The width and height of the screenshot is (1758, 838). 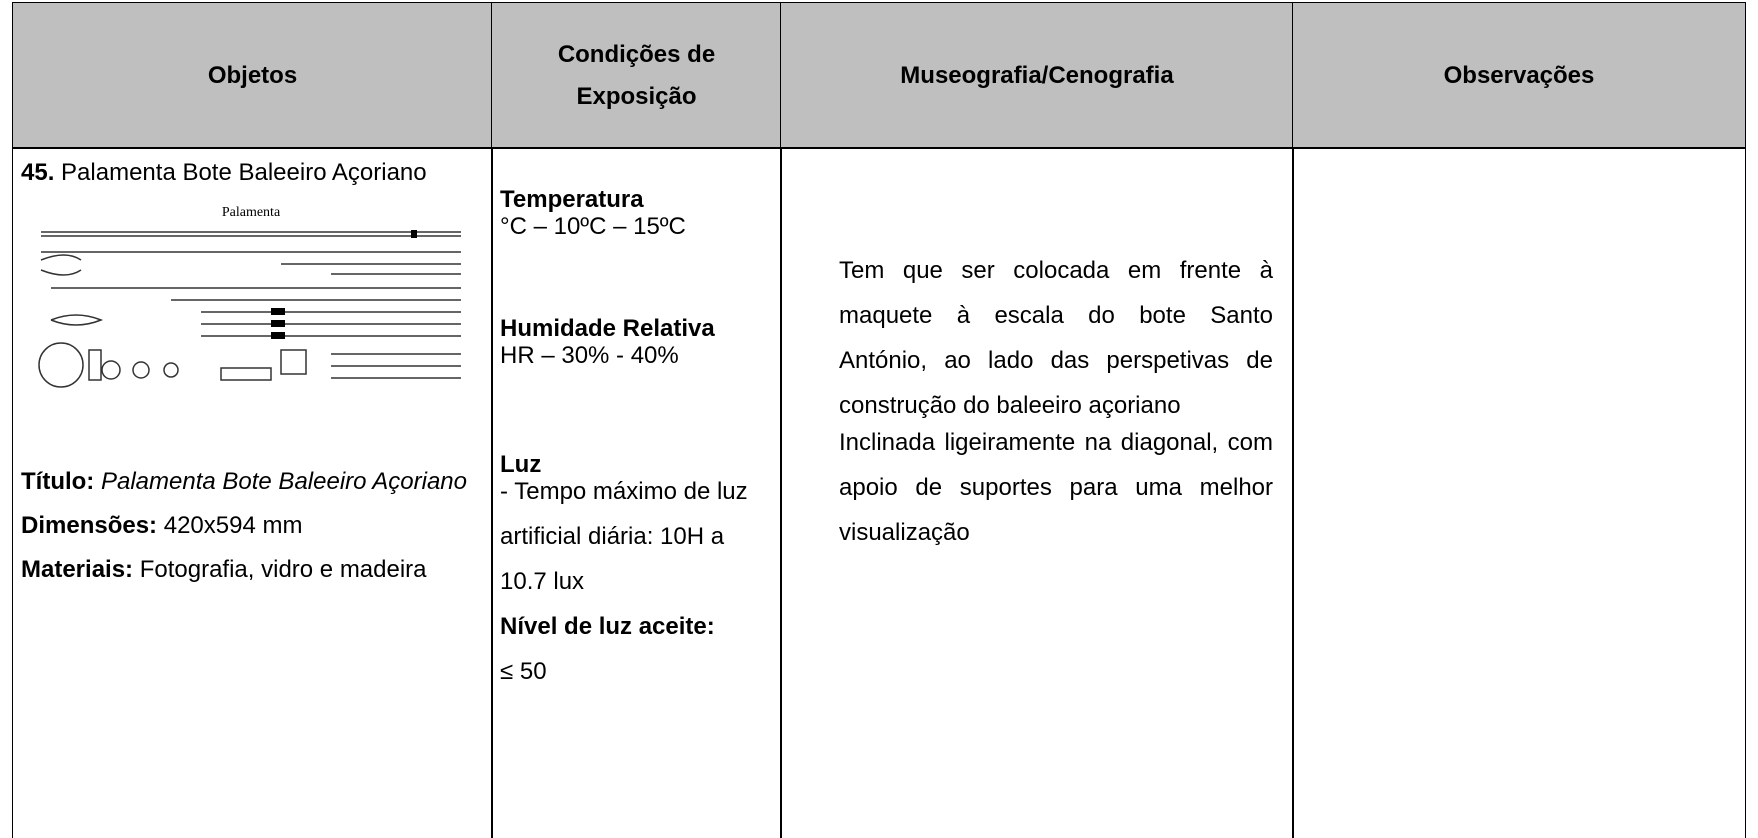 I want to click on dimensions-label: Dimensões:, so click(x=89, y=525).